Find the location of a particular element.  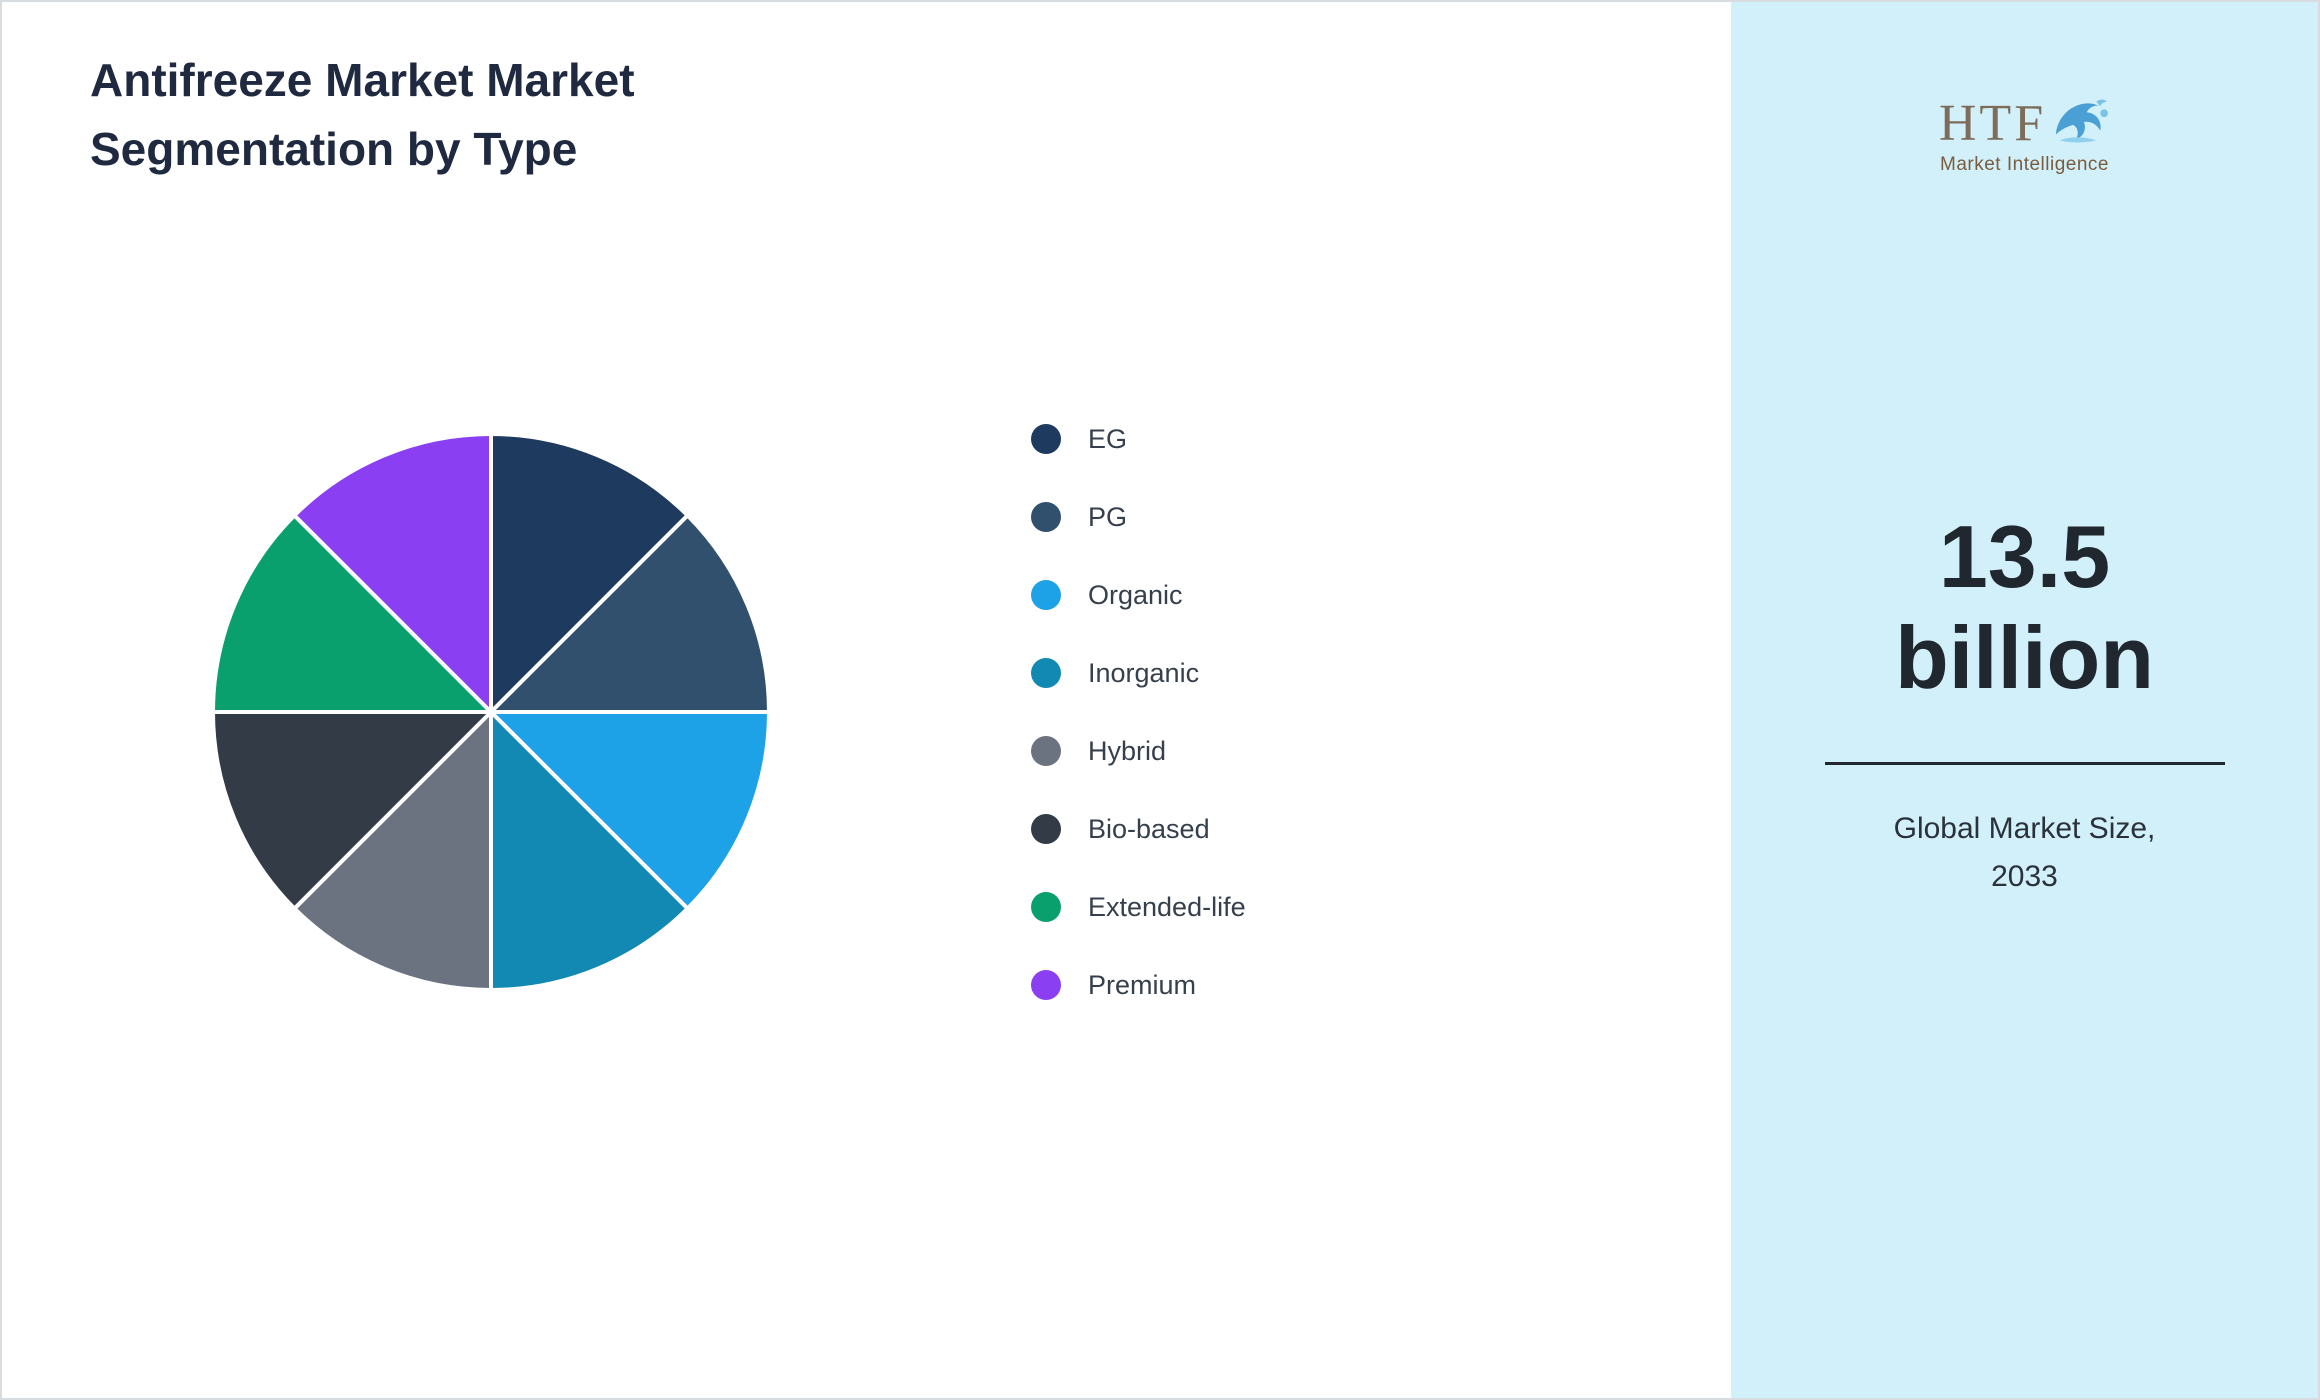

pie-svg is located at coordinates (491, 712).